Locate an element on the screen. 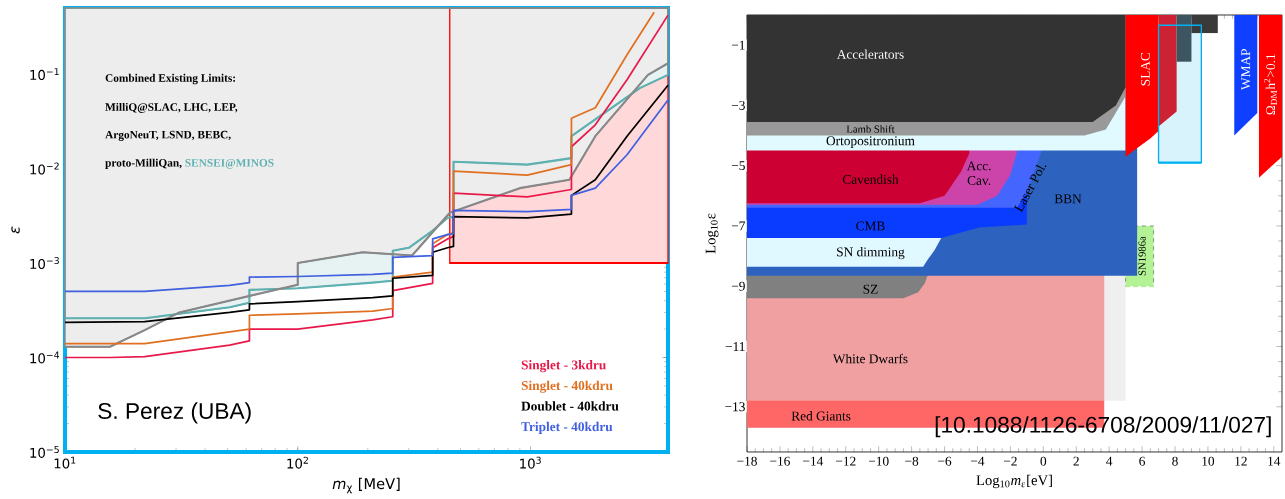  y-tick-label: 10$^{−4}$ is located at coordinates (45, 357).